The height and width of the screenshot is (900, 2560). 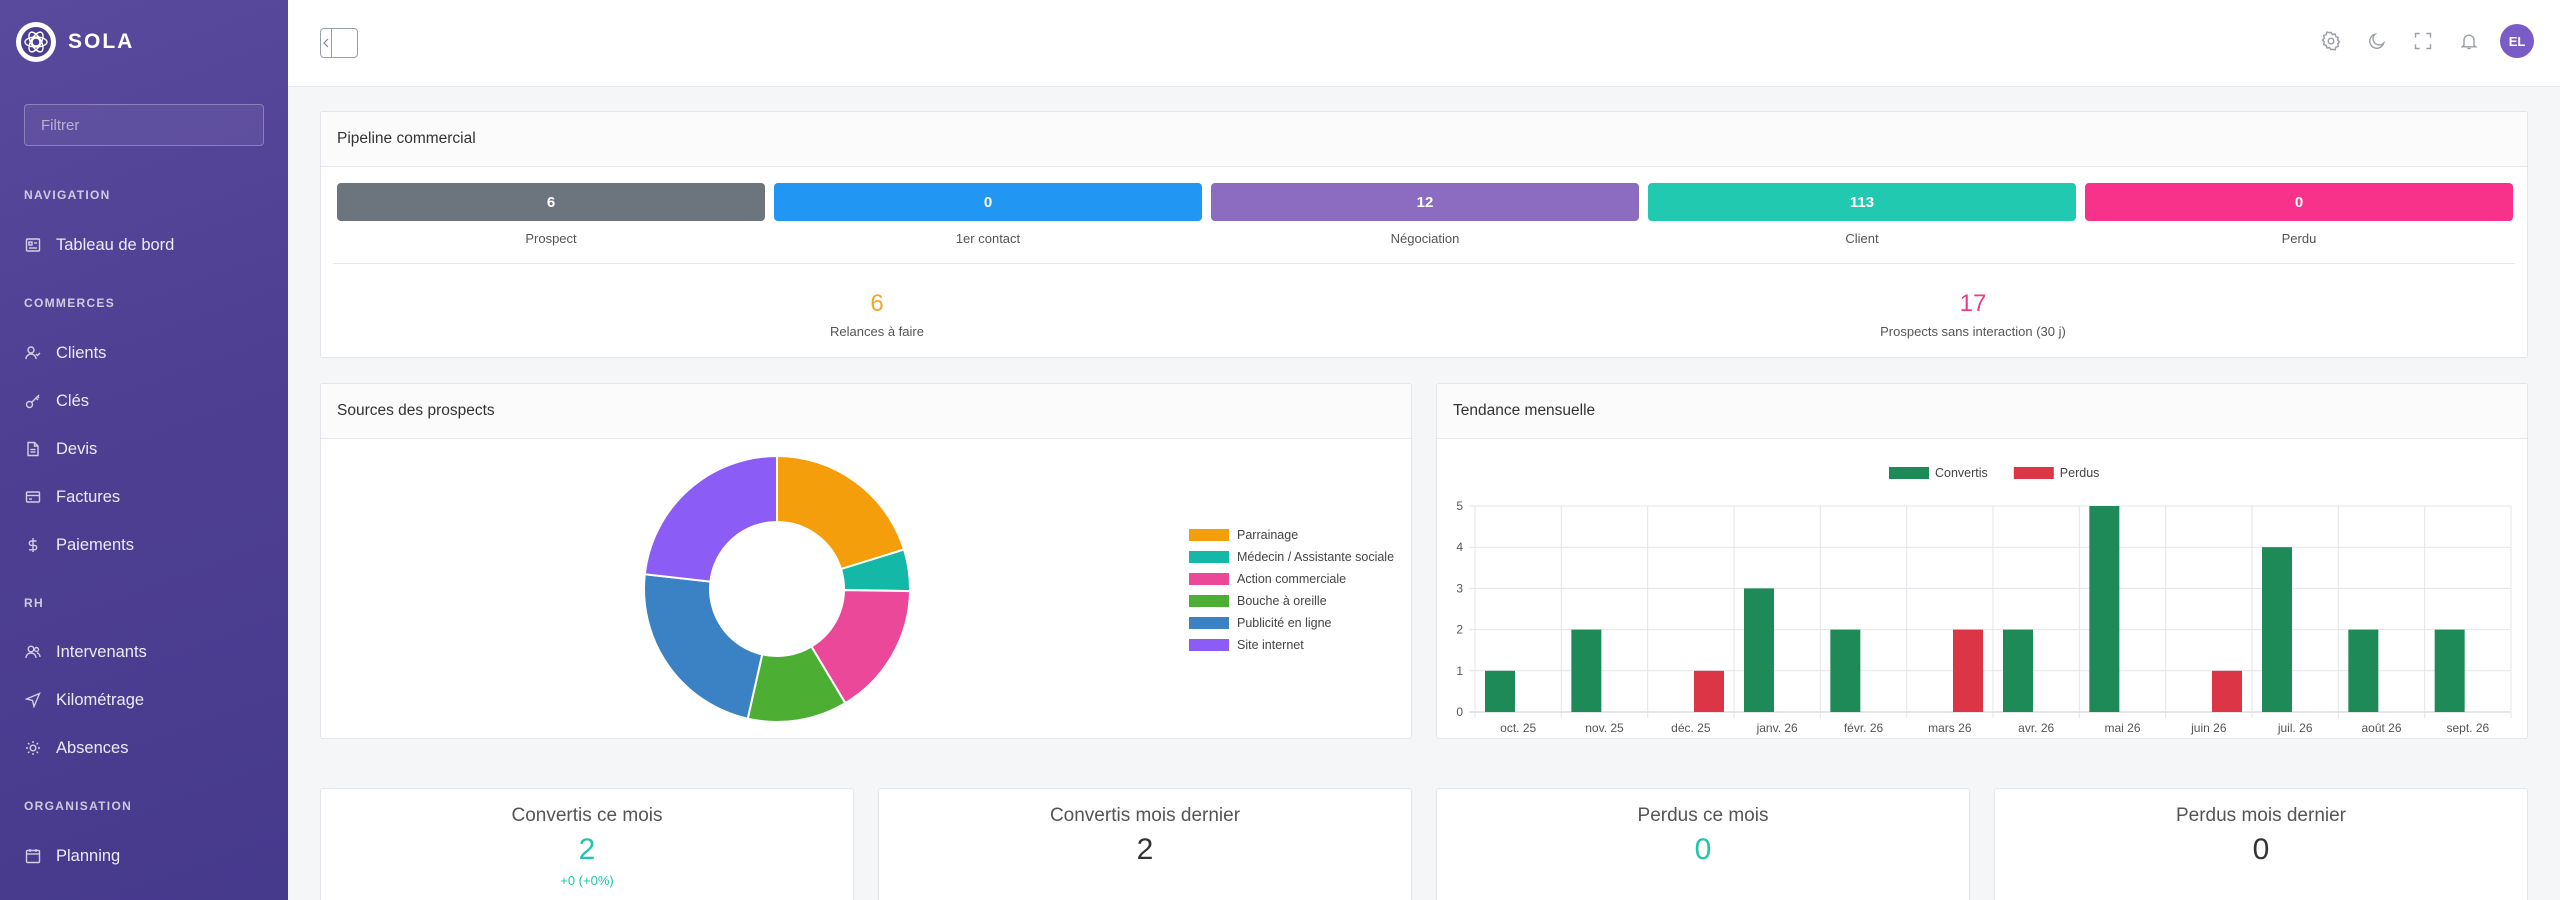 What do you see at coordinates (149, 748) in the screenshot?
I see `sidebar-item-absences: Absences` at bounding box center [149, 748].